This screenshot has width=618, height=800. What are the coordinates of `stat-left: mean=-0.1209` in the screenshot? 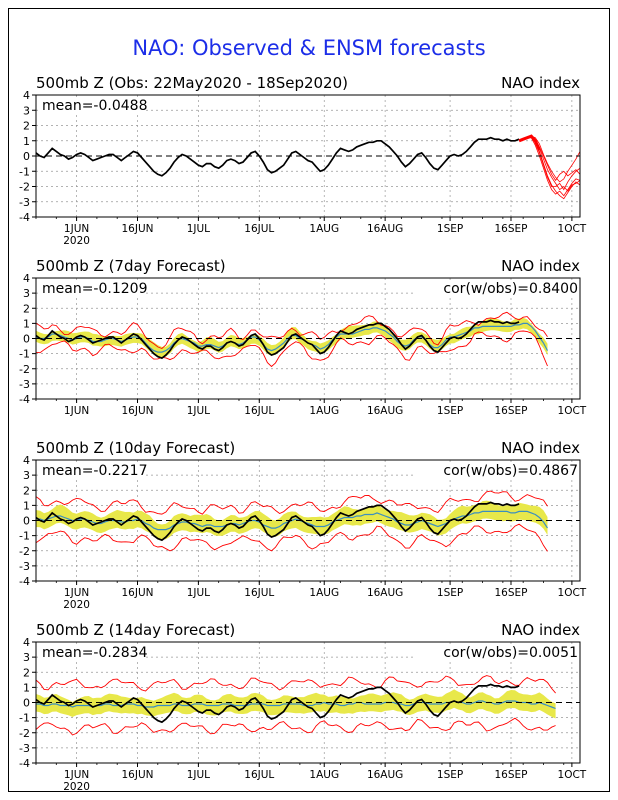 It's located at (94, 289).